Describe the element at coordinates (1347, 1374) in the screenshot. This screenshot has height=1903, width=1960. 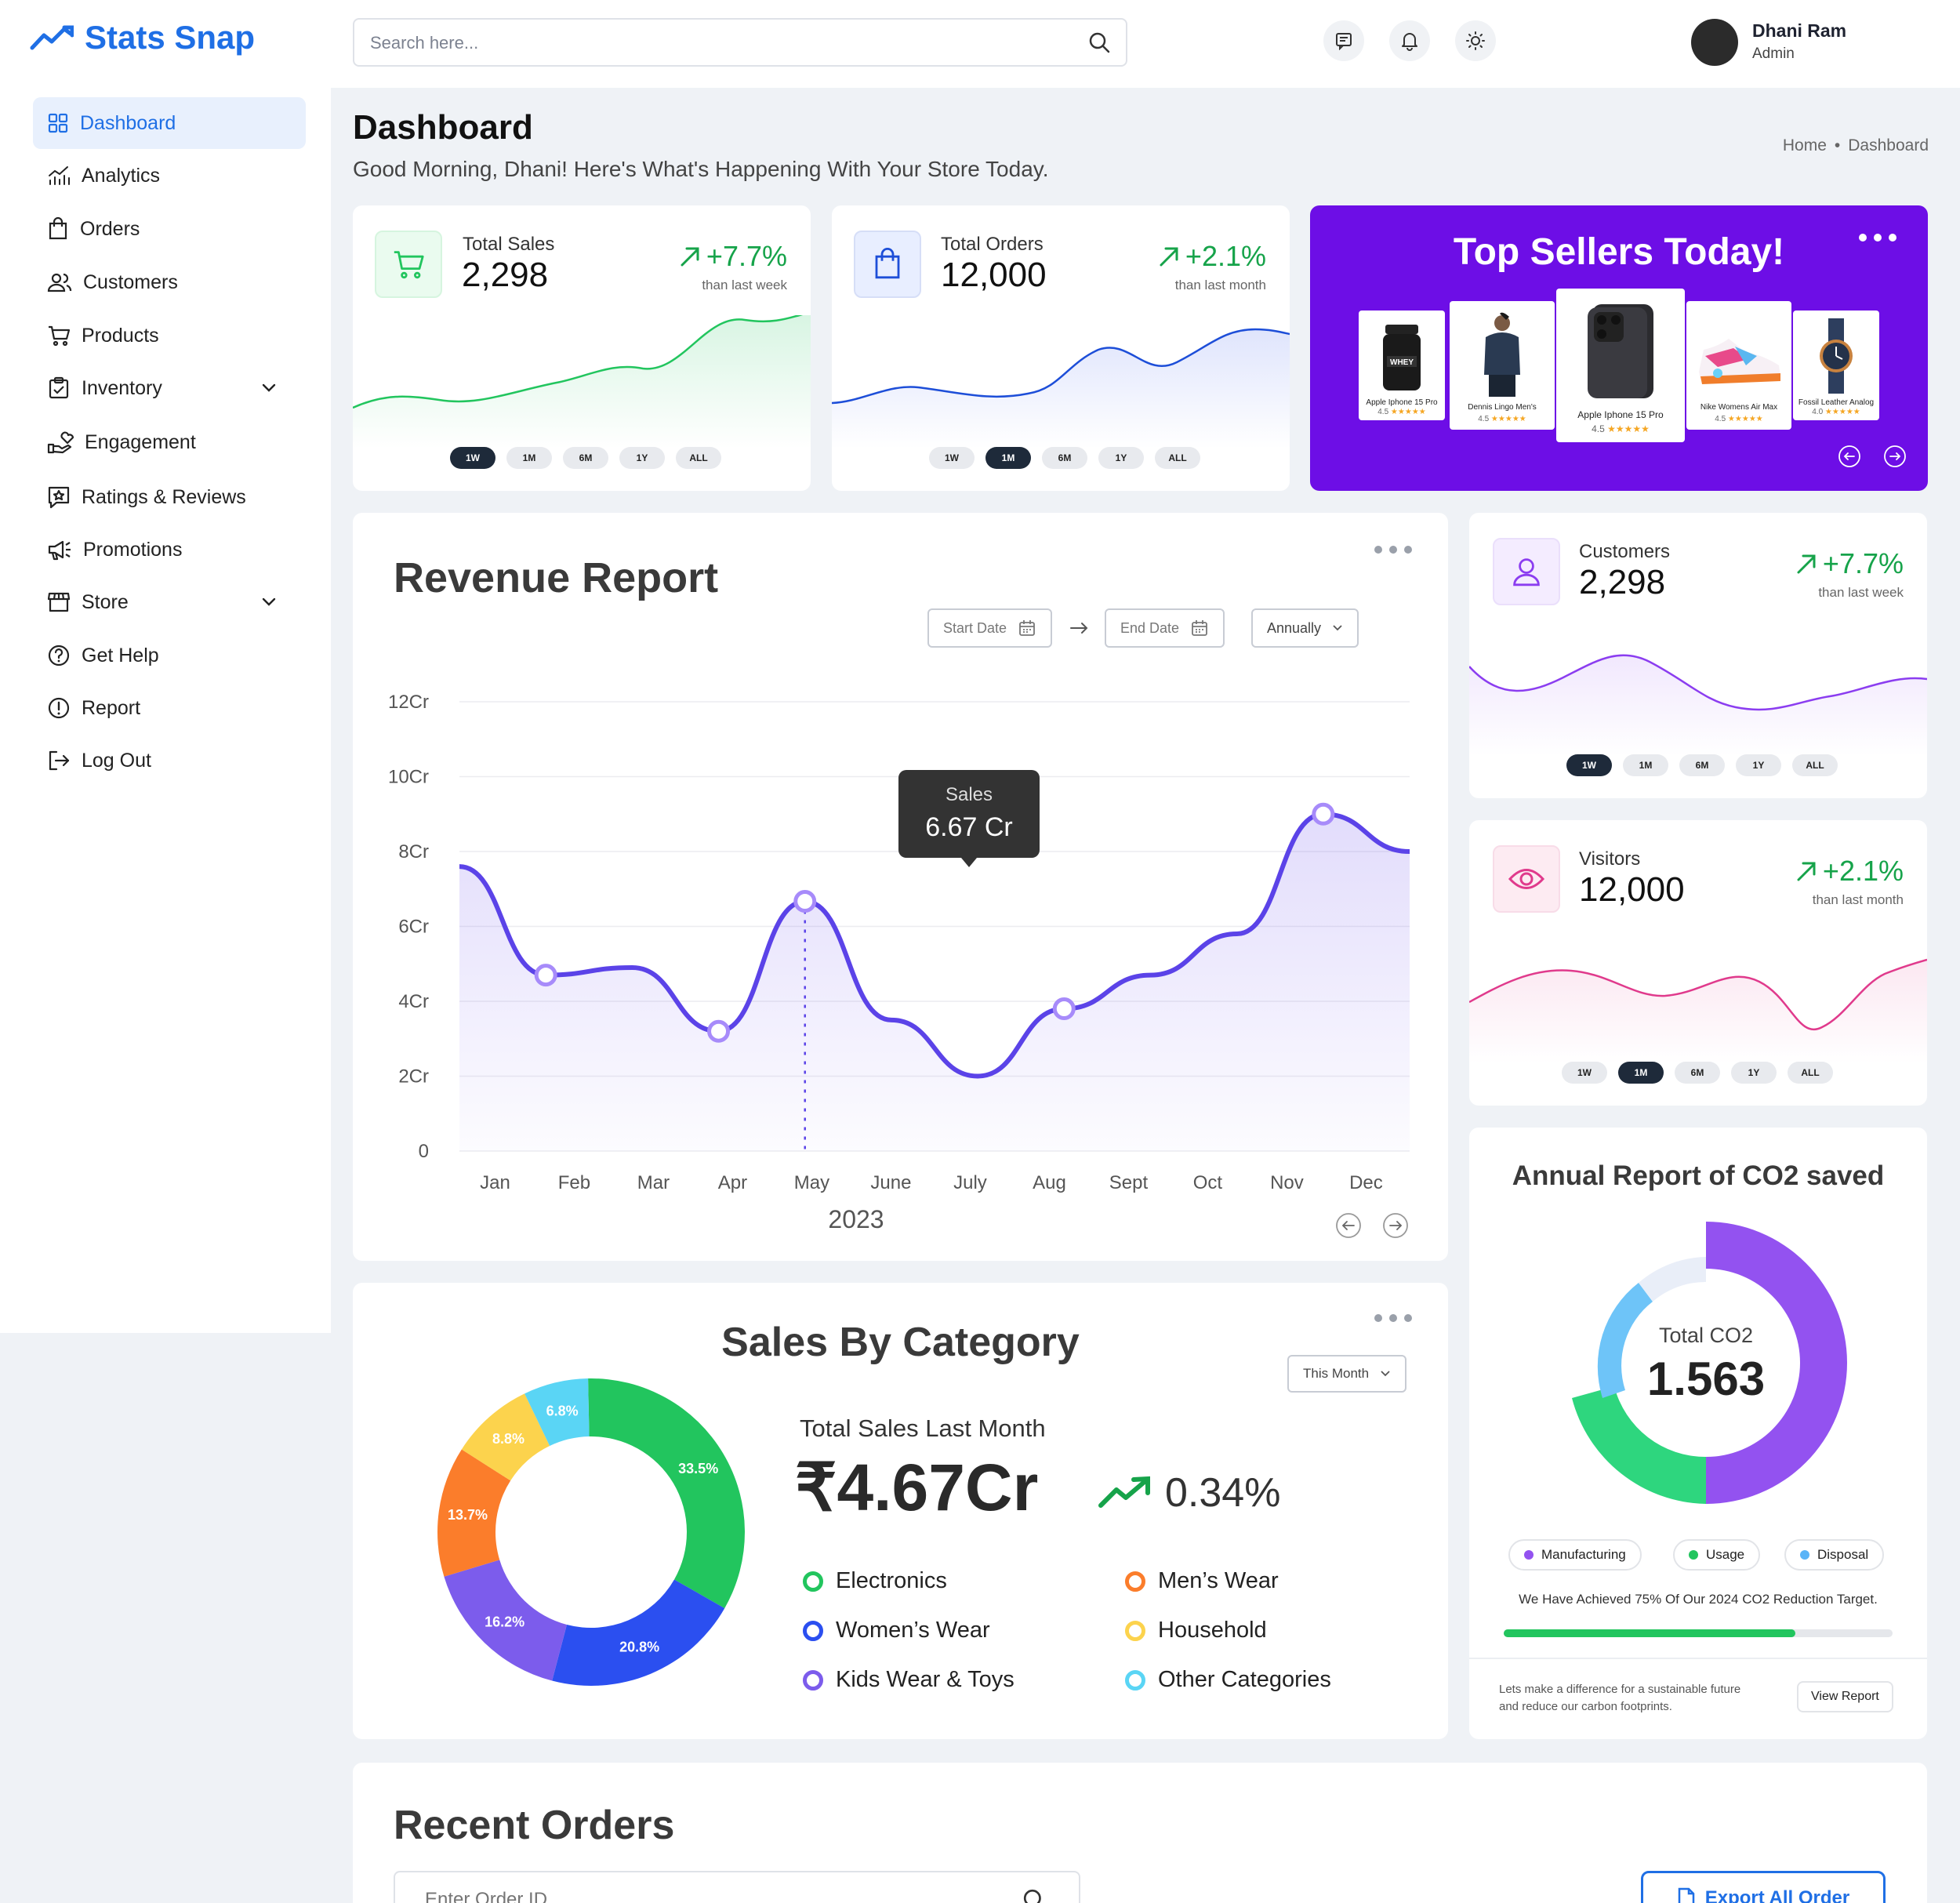
I see `category-period-select: This Month` at that location.